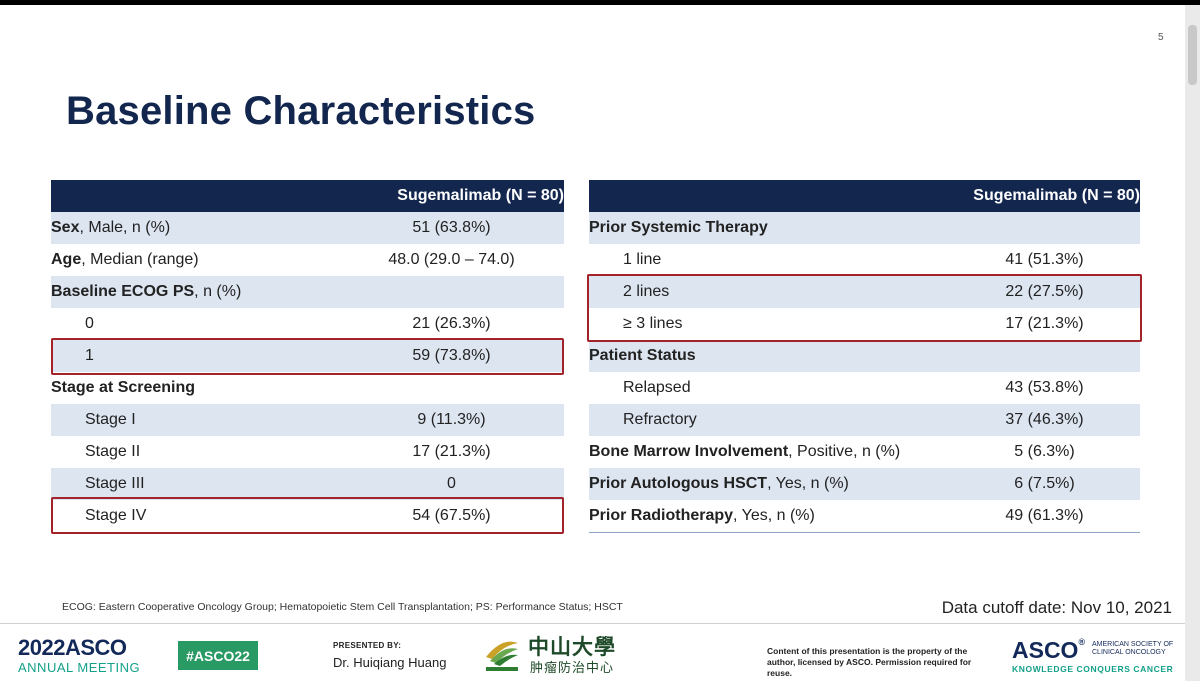 The image size is (1200, 681). What do you see at coordinates (307, 516) in the screenshot?
I see `table-row: Stage IV 54 (67.5%)` at bounding box center [307, 516].